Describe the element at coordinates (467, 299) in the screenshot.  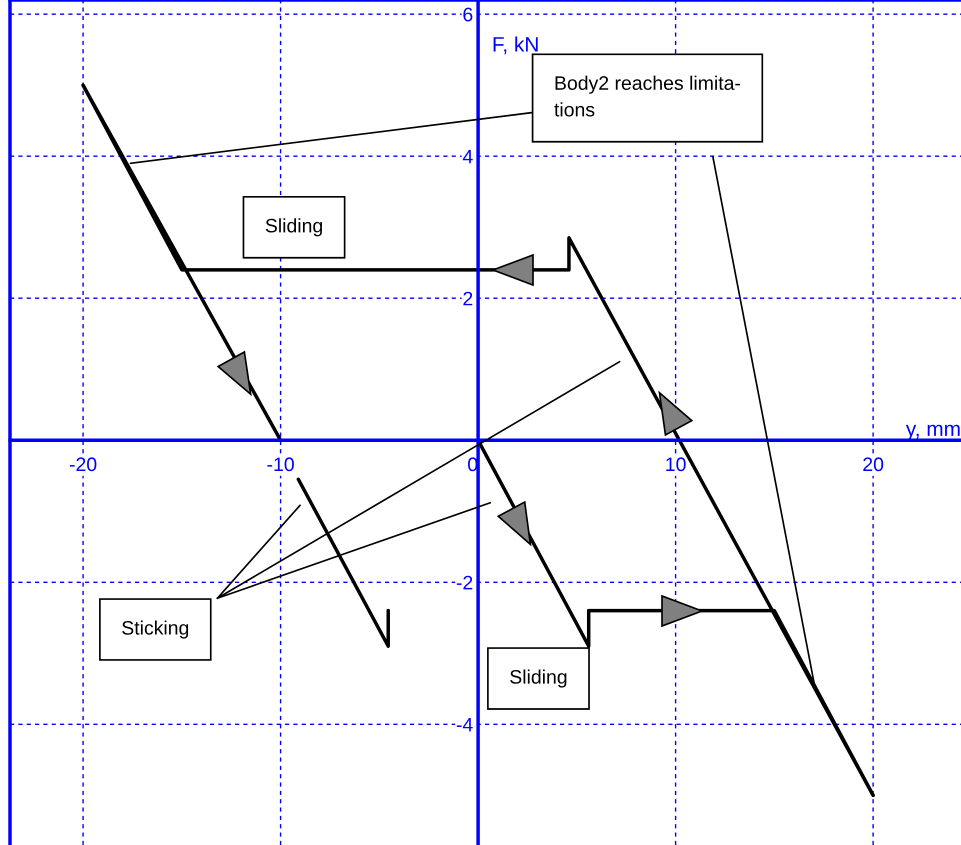
I see `y-tick-label: 2` at that location.